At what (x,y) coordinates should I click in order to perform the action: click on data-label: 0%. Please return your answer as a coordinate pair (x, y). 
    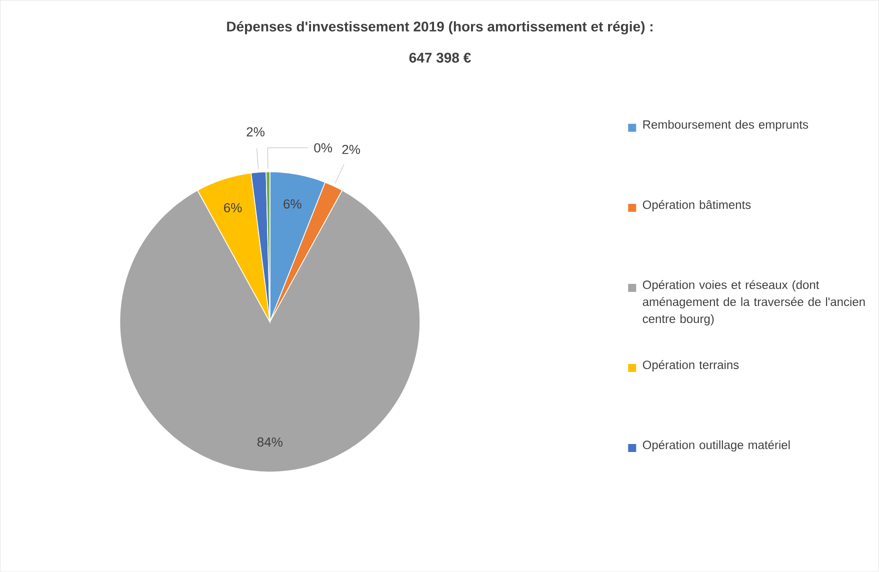
    Looking at the image, I should click on (323, 148).